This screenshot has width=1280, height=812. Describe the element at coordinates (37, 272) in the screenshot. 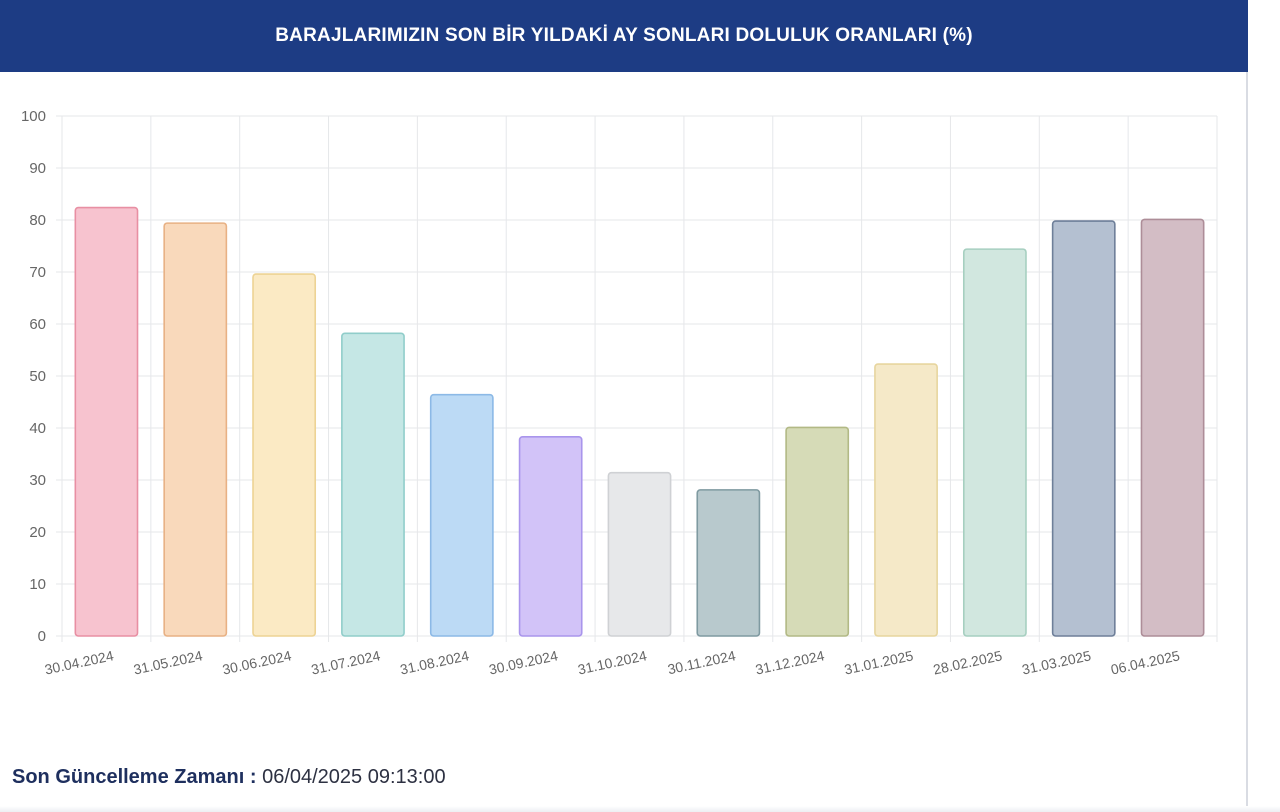

I see `y-tick-label: 70` at that location.